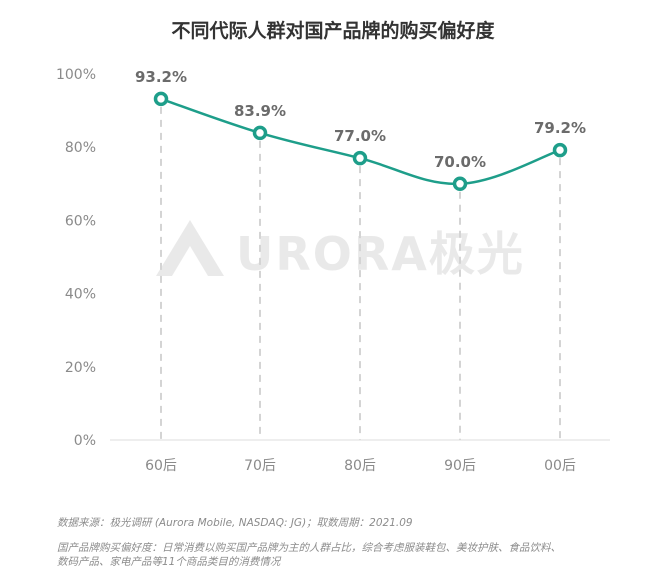 The width and height of the screenshot is (666, 574). What do you see at coordinates (161, 466) in the screenshot?
I see `x-tick-label: 60后` at bounding box center [161, 466].